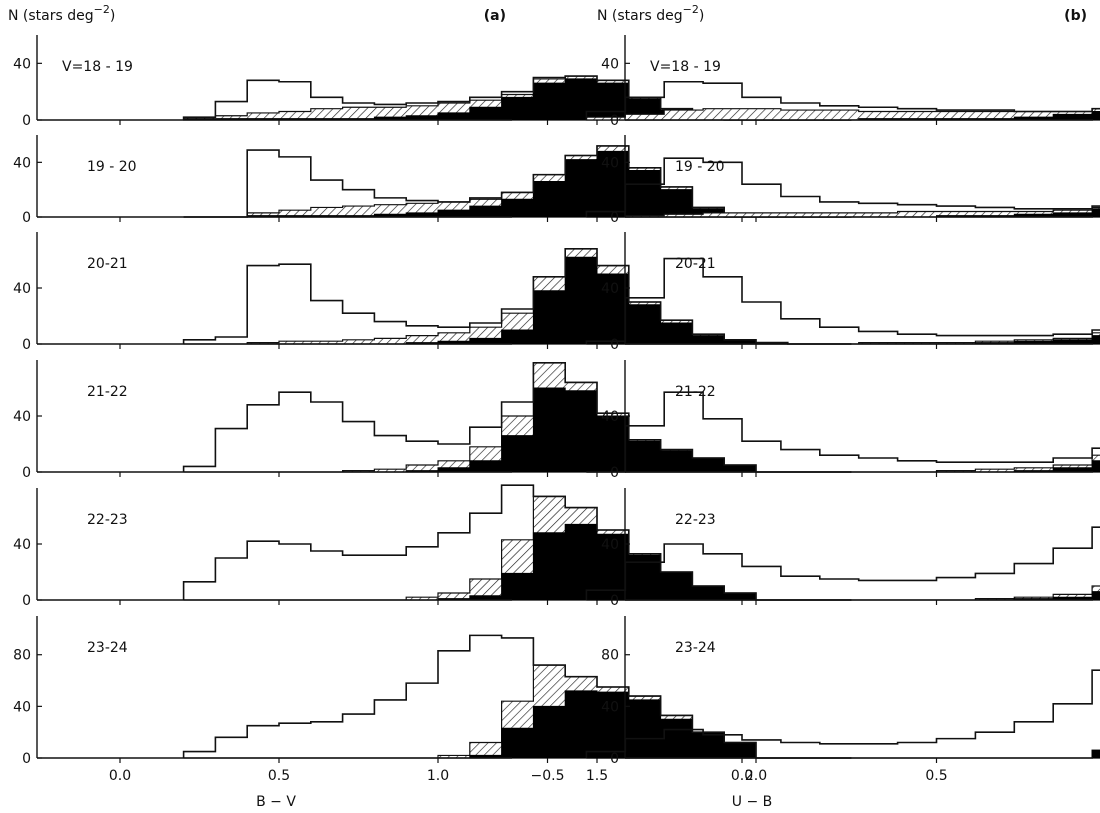 This screenshot has height=813, width=1100. What do you see at coordinates (843, 212) in the screenshot?
I see `hatched-area` at bounding box center [843, 212].